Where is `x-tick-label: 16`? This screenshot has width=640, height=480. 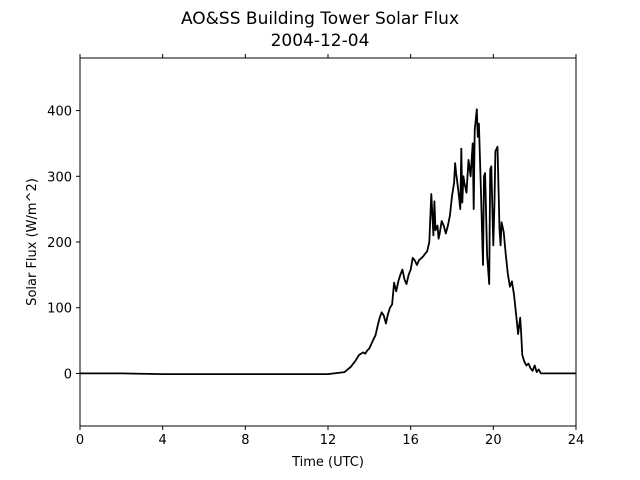
x-tick-label: 16 is located at coordinates (410, 440).